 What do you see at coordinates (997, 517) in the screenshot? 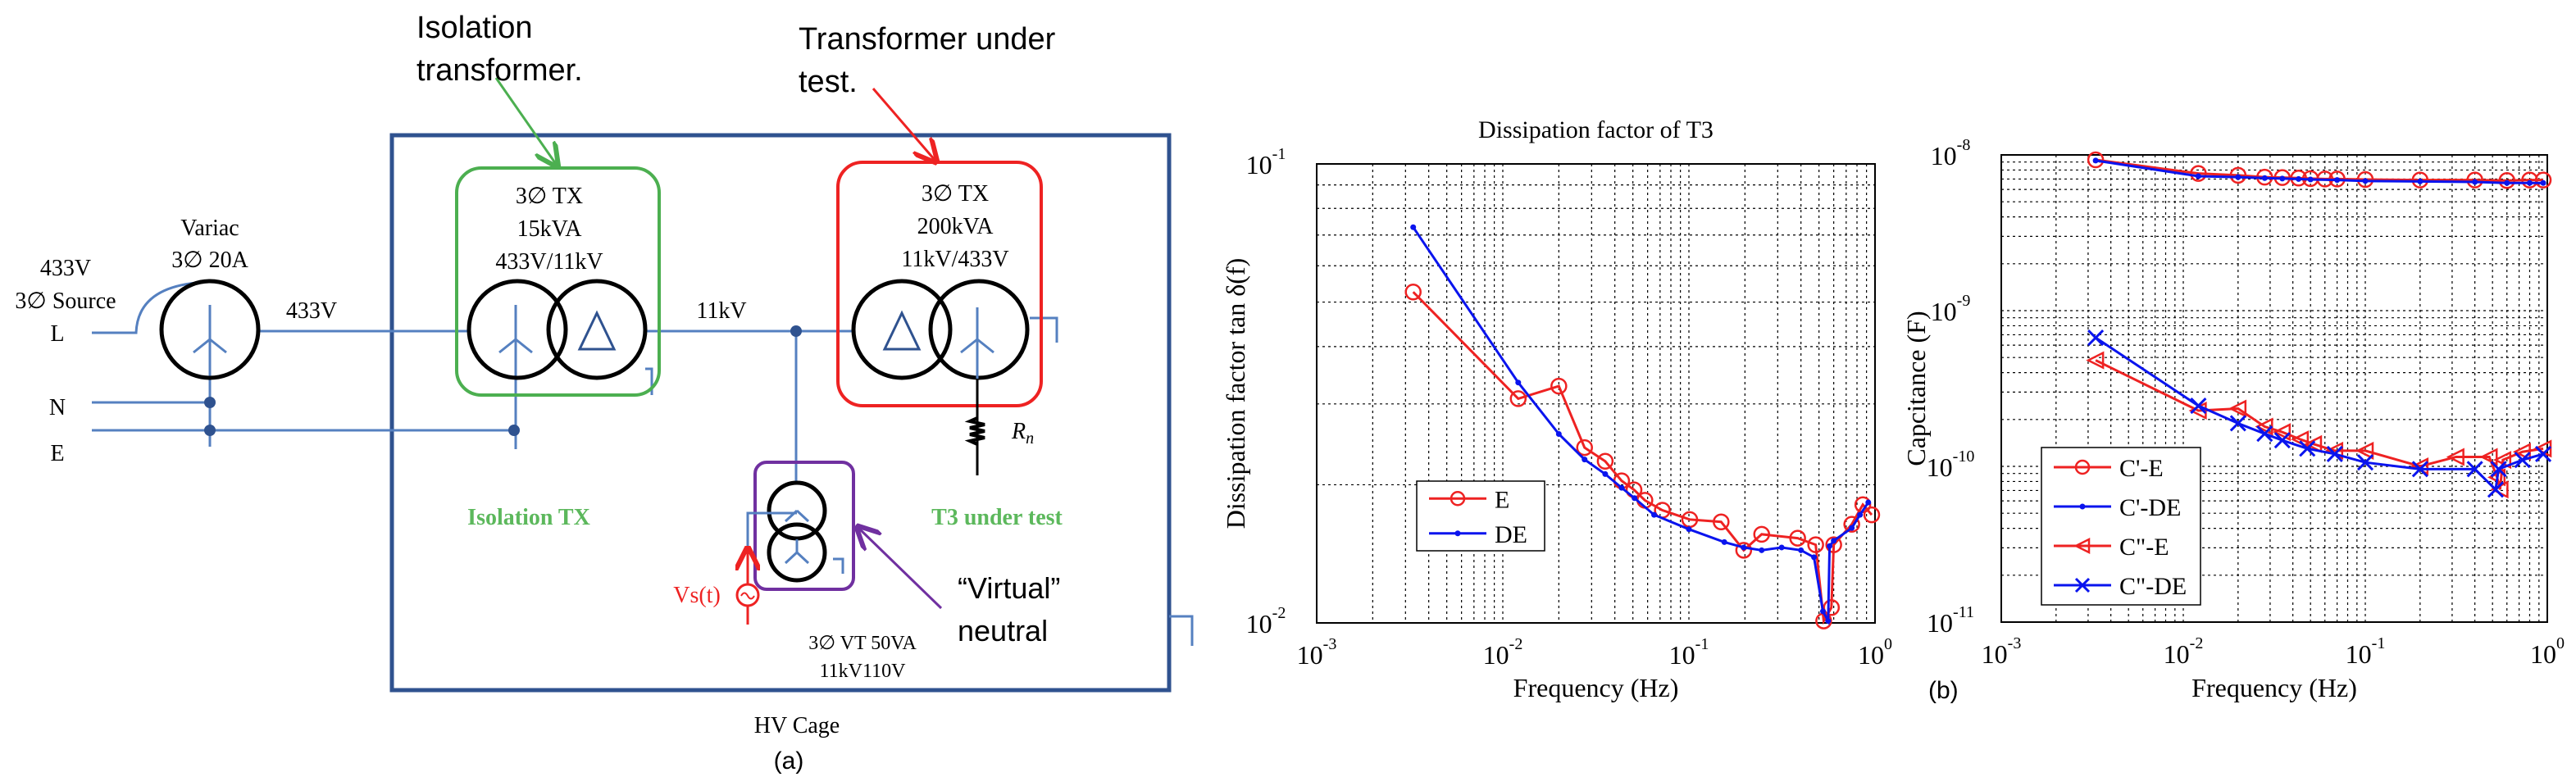
I see `t3-under-test-label: T3 under test` at bounding box center [997, 517].